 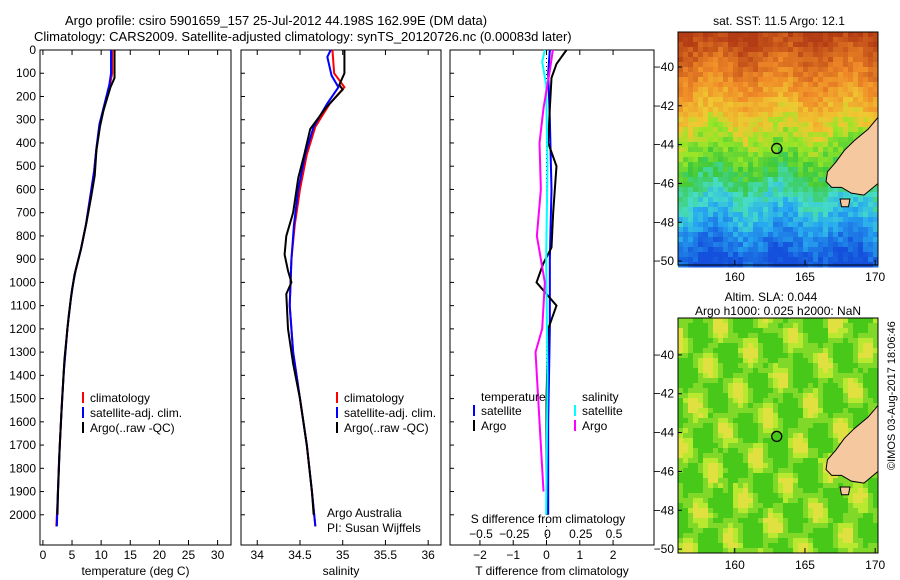 What do you see at coordinates (343, 555) in the screenshot?
I see `x-tick-label: 35` at bounding box center [343, 555].